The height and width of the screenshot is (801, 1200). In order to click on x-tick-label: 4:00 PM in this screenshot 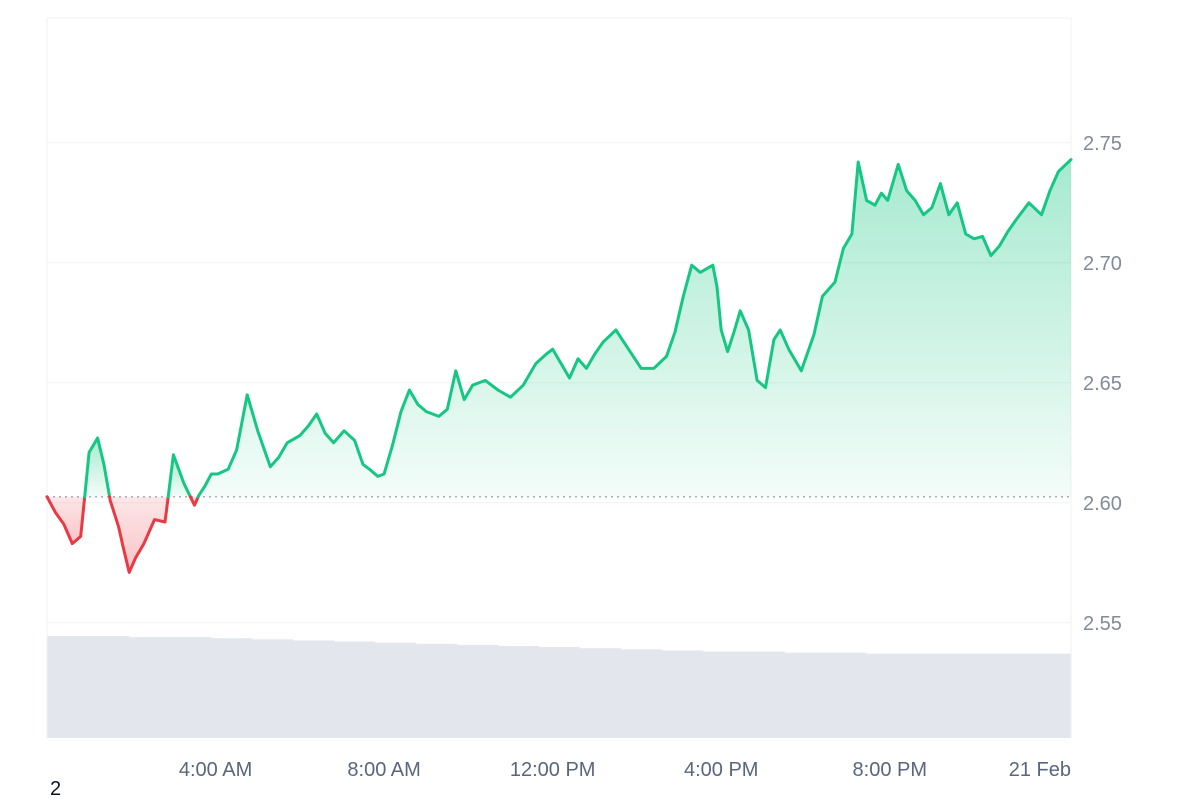, I will do `click(721, 770)`.